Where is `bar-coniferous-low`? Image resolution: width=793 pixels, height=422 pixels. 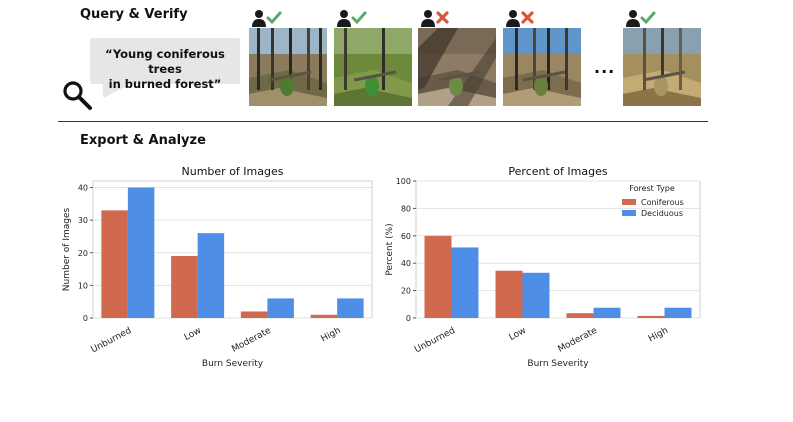
bar-coniferous-low is located at coordinates (509, 294).